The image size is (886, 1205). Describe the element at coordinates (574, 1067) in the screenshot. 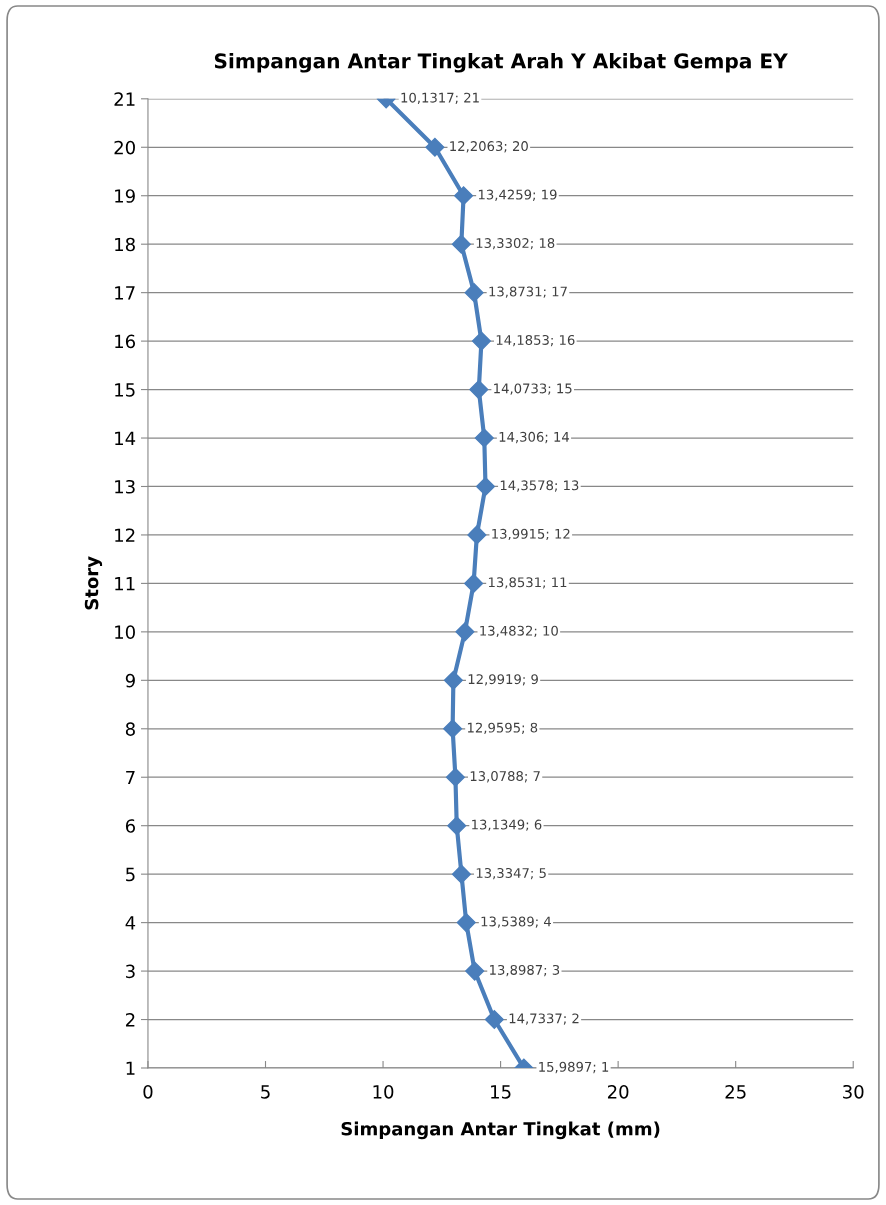

I see `data-label: 15,9897; 1` at that location.